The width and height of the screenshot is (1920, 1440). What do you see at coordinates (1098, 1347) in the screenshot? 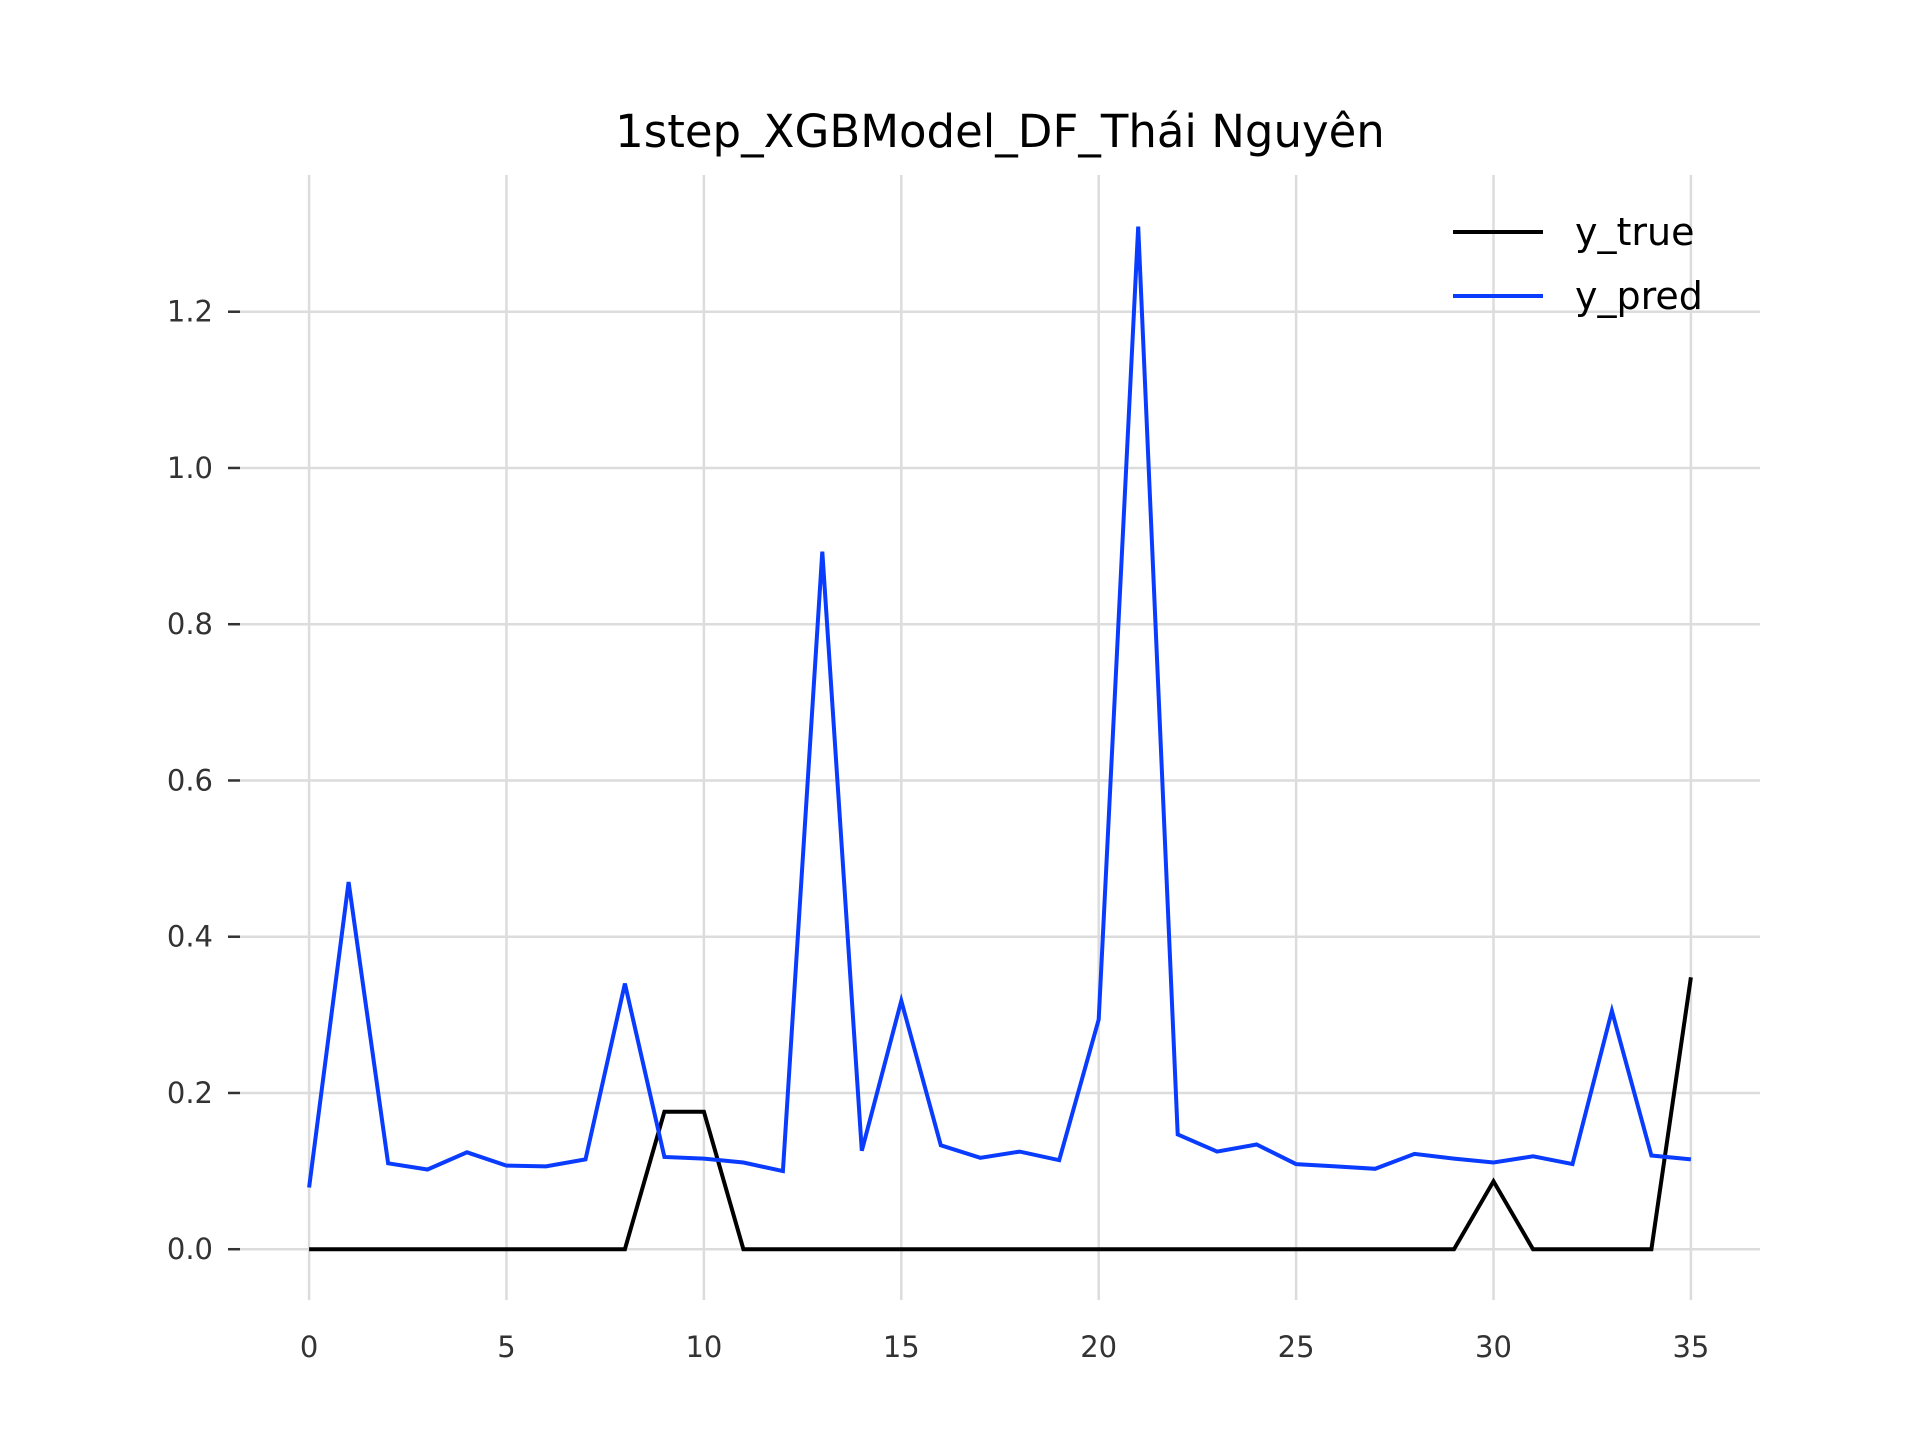
I see `x-tick-label: 20` at bounding box center [1098, 1347].